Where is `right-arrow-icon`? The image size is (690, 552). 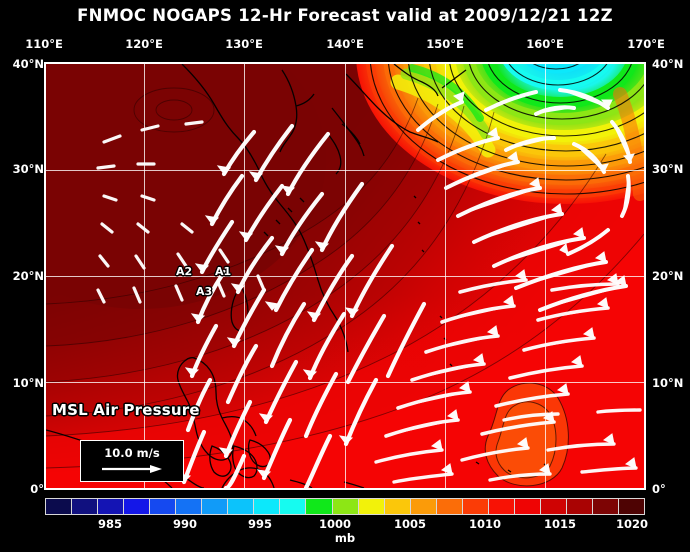
right-arrow-icon is located at coordinates (132, 468).